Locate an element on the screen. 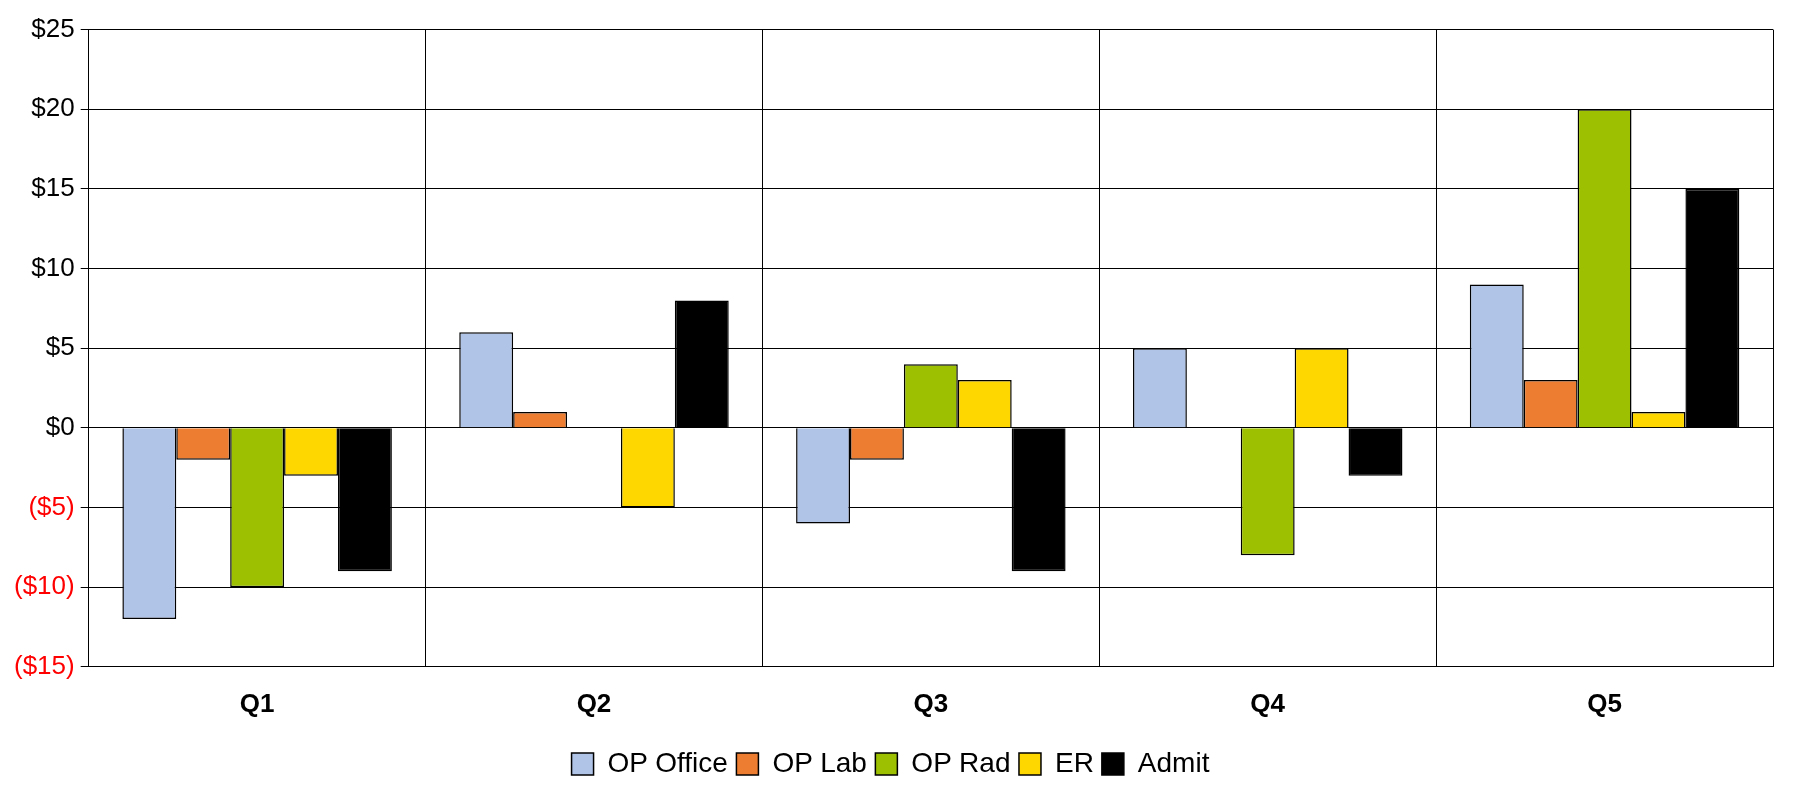 This screenshot has width=1801, height=797. y-tick-label: ($10) is located at coordinates (44, 585).